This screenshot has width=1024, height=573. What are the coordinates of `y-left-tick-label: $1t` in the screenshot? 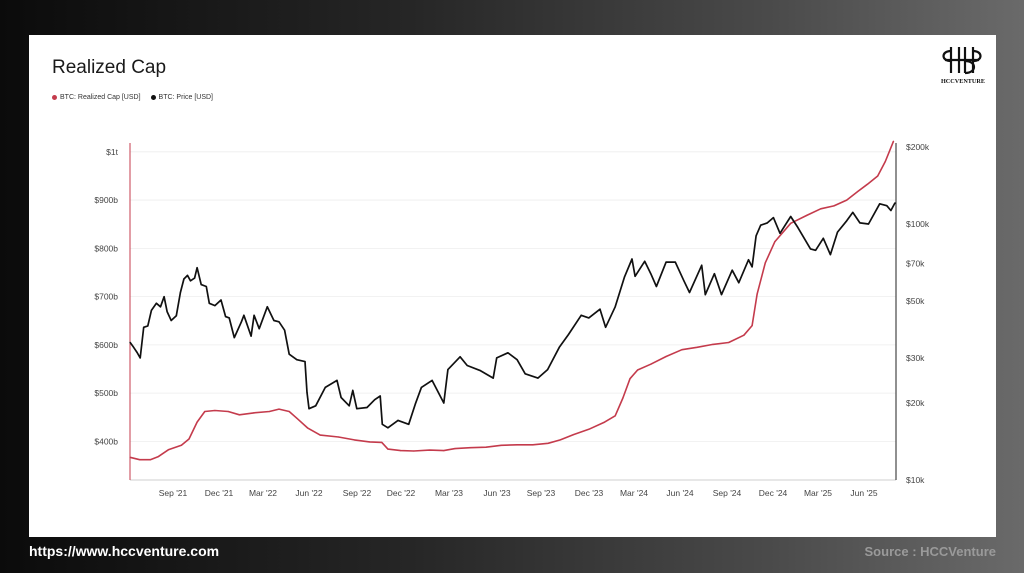 It's located at (112, 152).